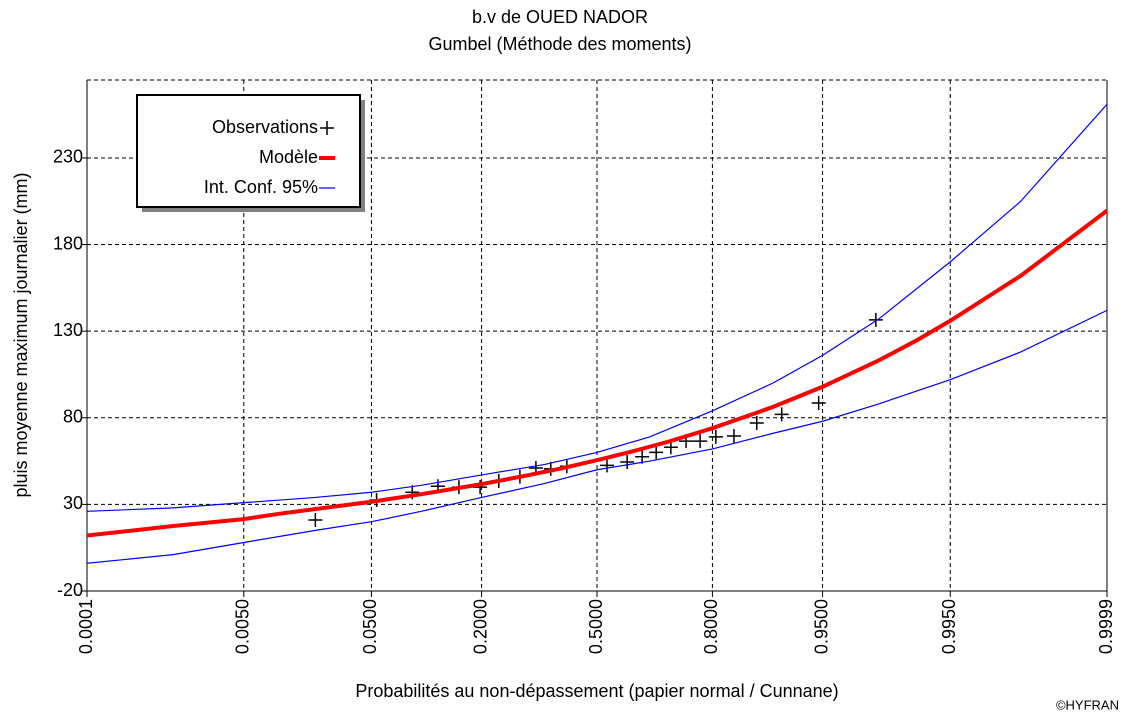 This screenshot has width=1123, height=716. Describe the element at coordinates (1106, 626) in the screenshot. I see `x-tick-label: 0.9999` at that location.